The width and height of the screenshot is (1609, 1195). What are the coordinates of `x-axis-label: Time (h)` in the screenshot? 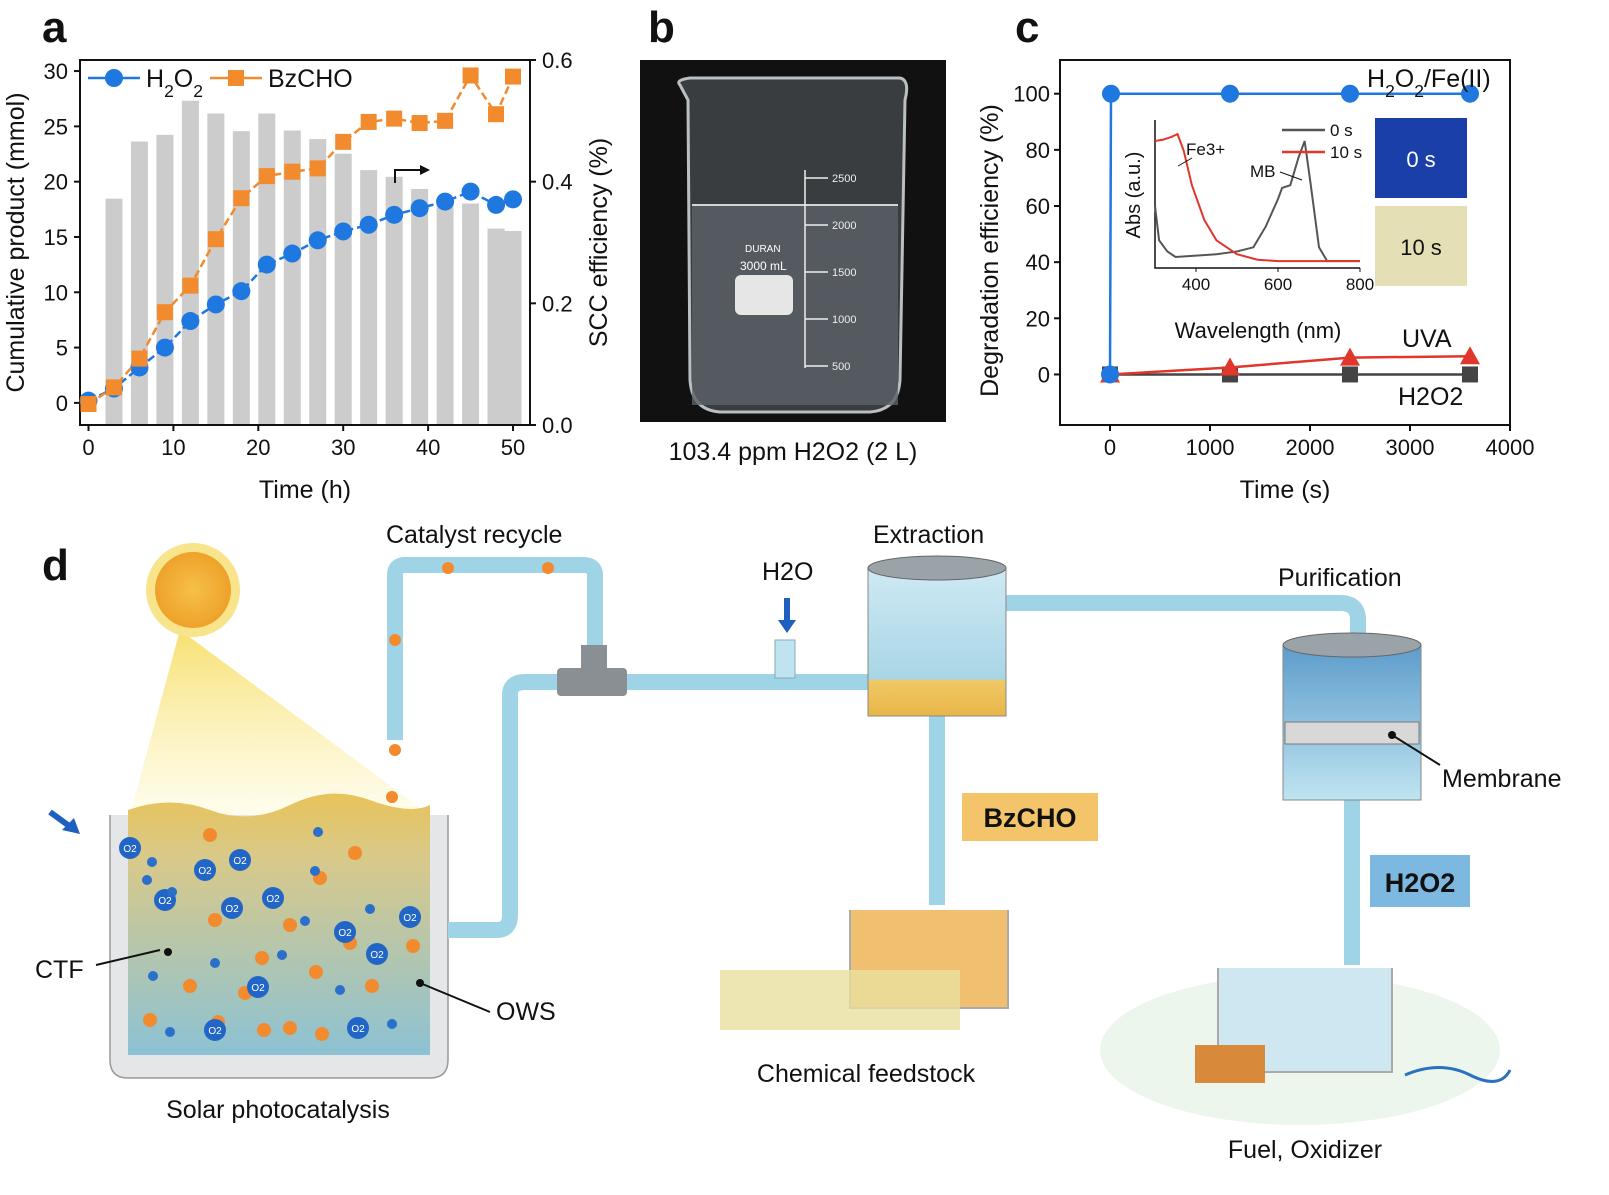 It's located at (305, 490).